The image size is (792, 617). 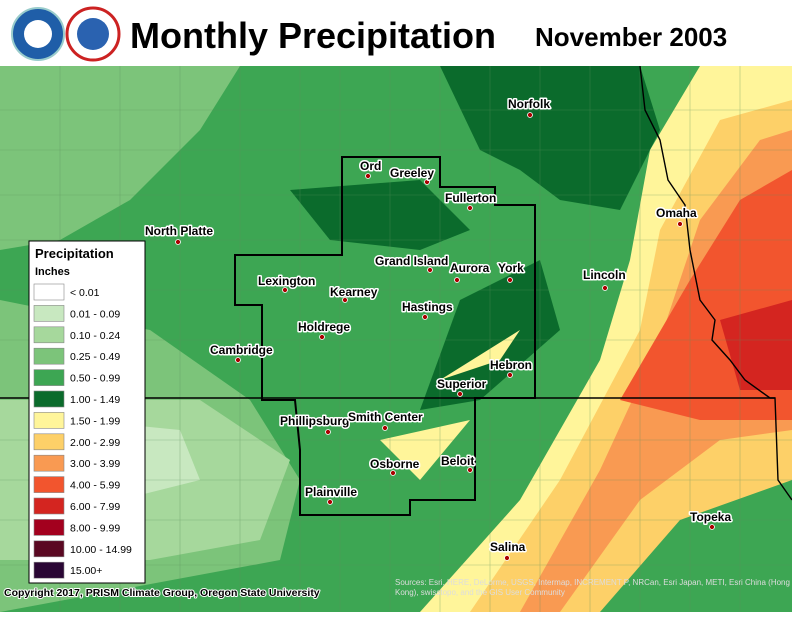 What do you see at coordinates (95, 486) in the screenshot?
I see `legend-label: 4.00 - 5.99` at bounding box center [95, 486].